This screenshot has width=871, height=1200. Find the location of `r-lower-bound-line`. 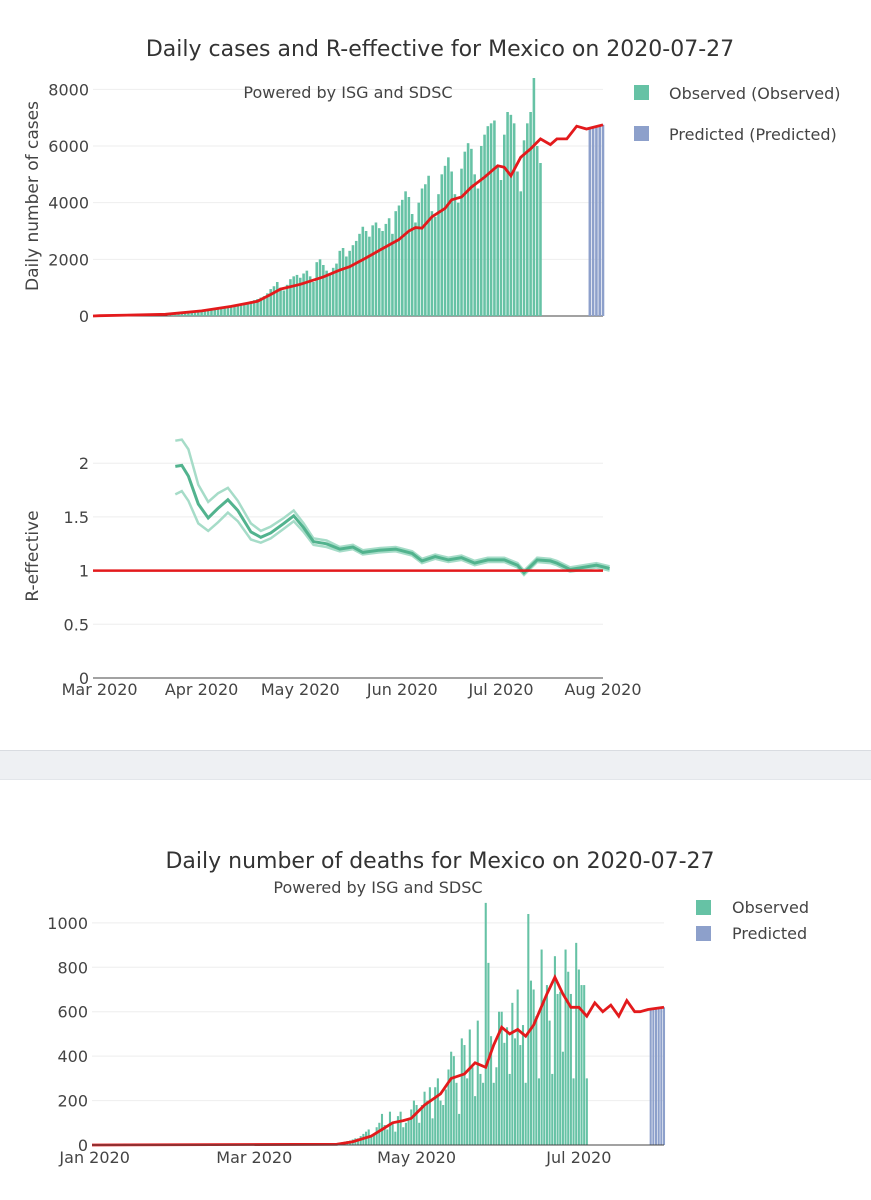

r-lower-bound-line is located at coordinates (392, 533).